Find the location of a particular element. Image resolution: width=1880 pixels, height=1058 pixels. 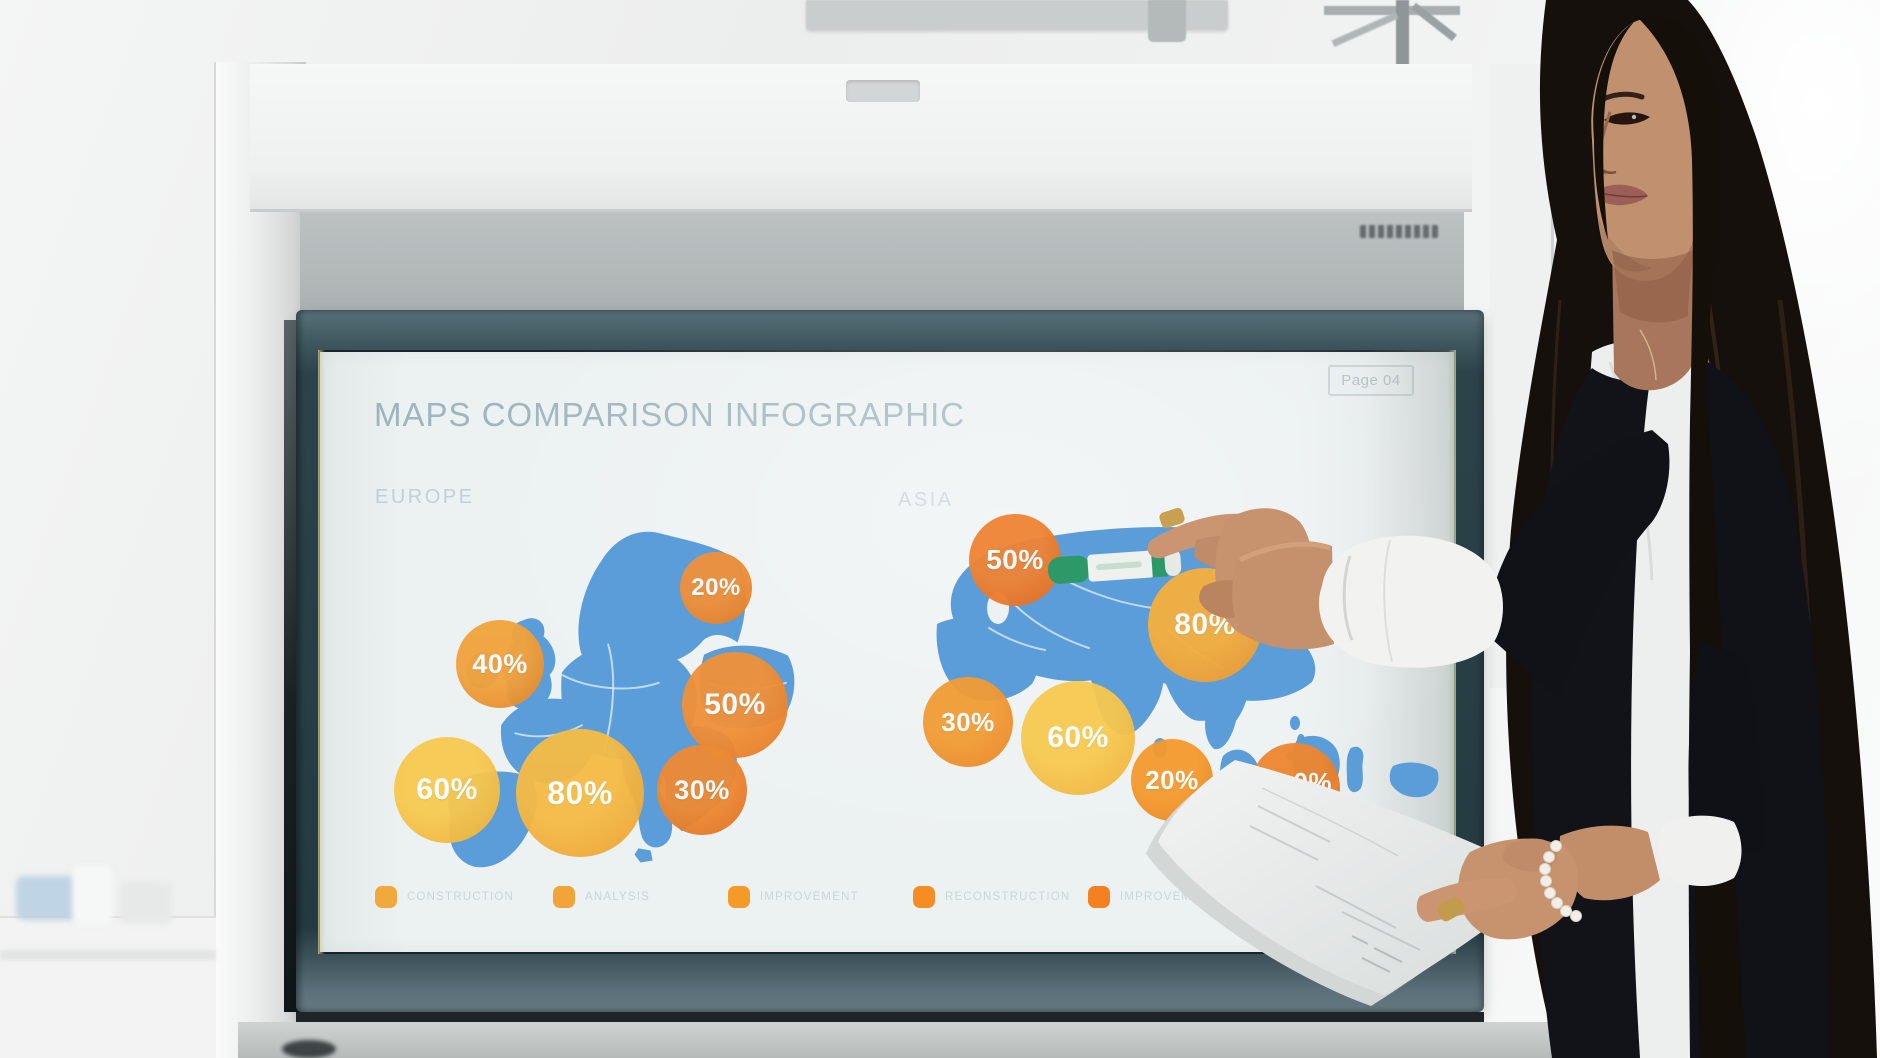

brand-sticker is located at coordinates (1399, 231).